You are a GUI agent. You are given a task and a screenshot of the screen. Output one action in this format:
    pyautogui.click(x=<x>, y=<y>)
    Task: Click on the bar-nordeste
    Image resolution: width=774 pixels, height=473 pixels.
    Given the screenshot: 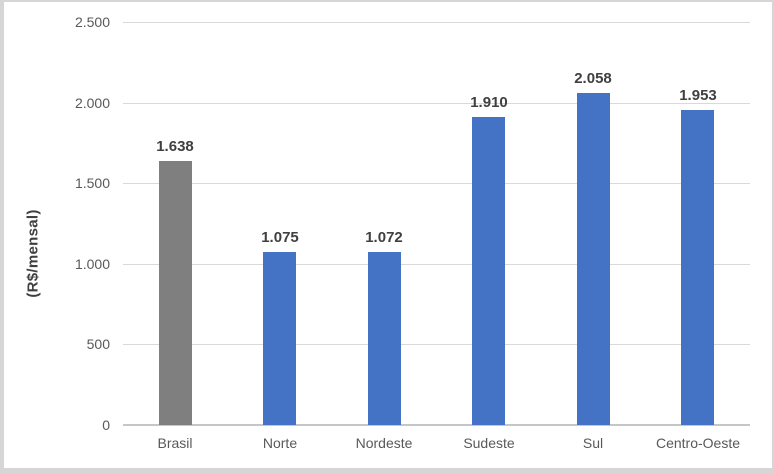 What is the action you would take?
    pyautogui.click(x=384, y=338)
    